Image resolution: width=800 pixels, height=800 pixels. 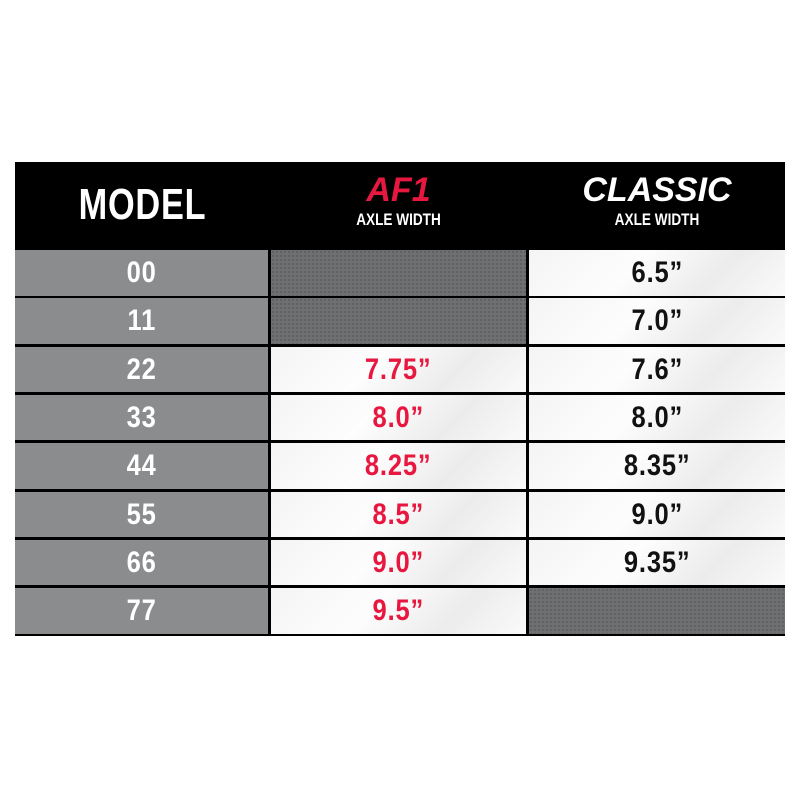 I want to click on table-row: 44 8.25” 8.35”, so click(x=400, y=466).